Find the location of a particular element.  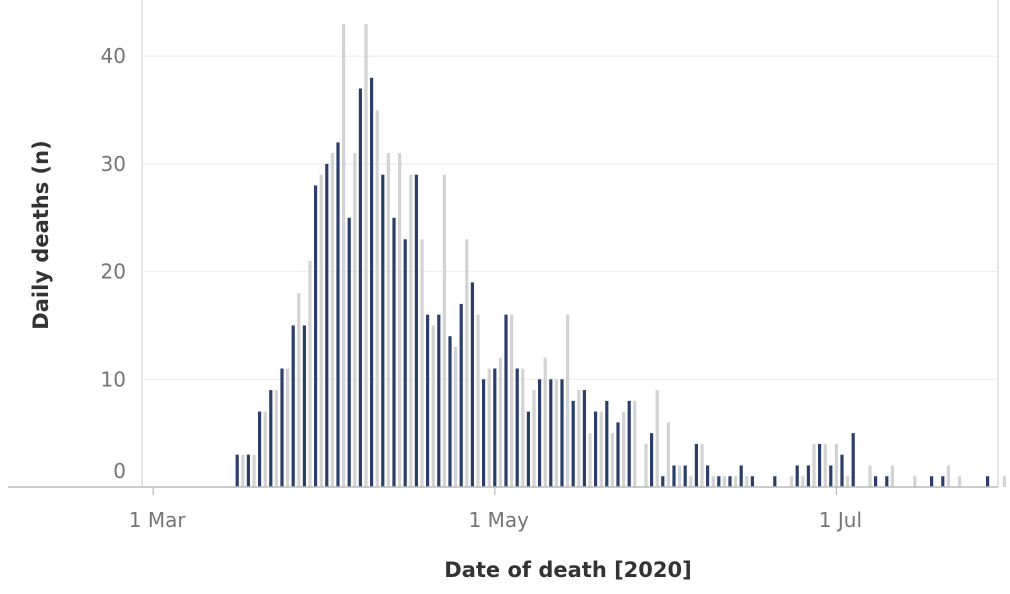

y-tick-label: 20 is located at coordinates (113, 272).